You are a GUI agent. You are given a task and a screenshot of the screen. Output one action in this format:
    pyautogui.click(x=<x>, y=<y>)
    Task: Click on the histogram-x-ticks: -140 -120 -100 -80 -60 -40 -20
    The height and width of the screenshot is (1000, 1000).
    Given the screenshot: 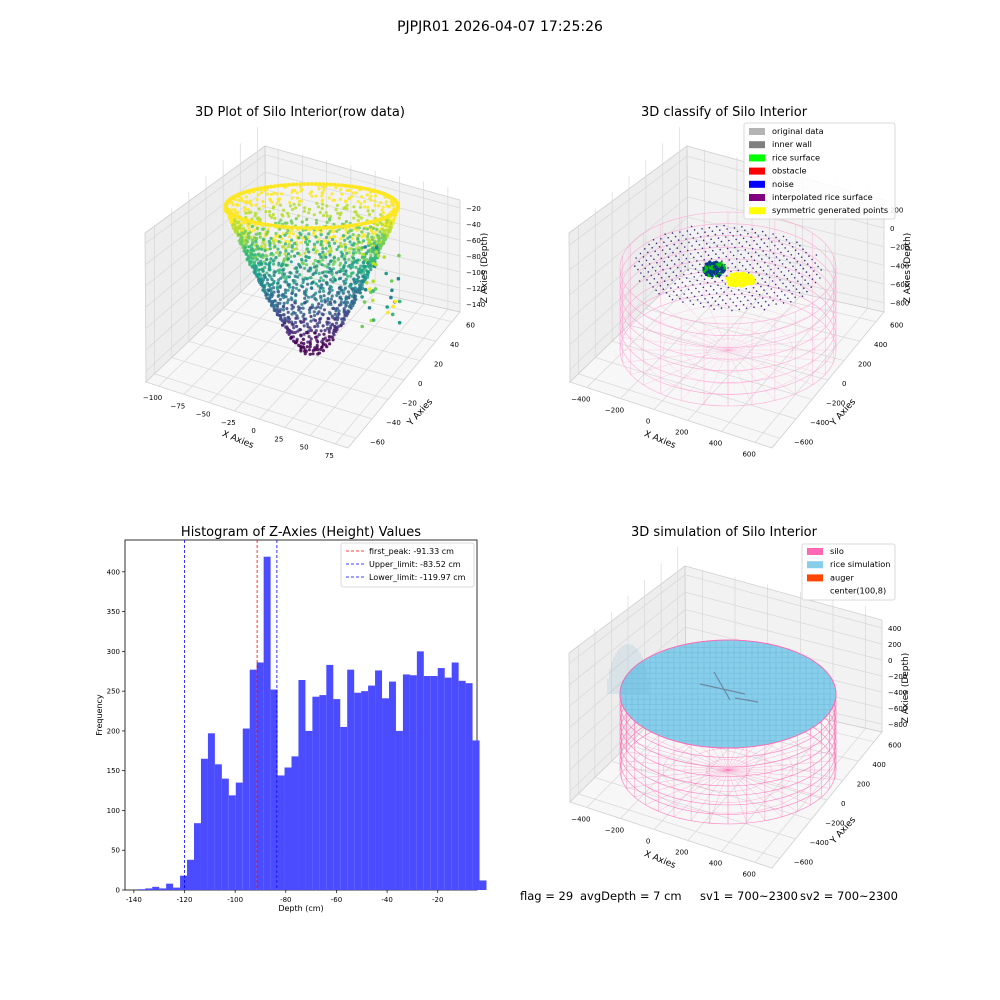 What is the action you would take?
    pyautogui.click(x=284, y=897)
    